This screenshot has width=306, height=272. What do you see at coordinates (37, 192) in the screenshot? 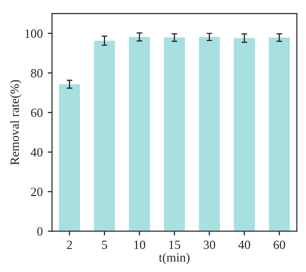
I see `y-tick-label: 20` at bounding box center [37, 192].